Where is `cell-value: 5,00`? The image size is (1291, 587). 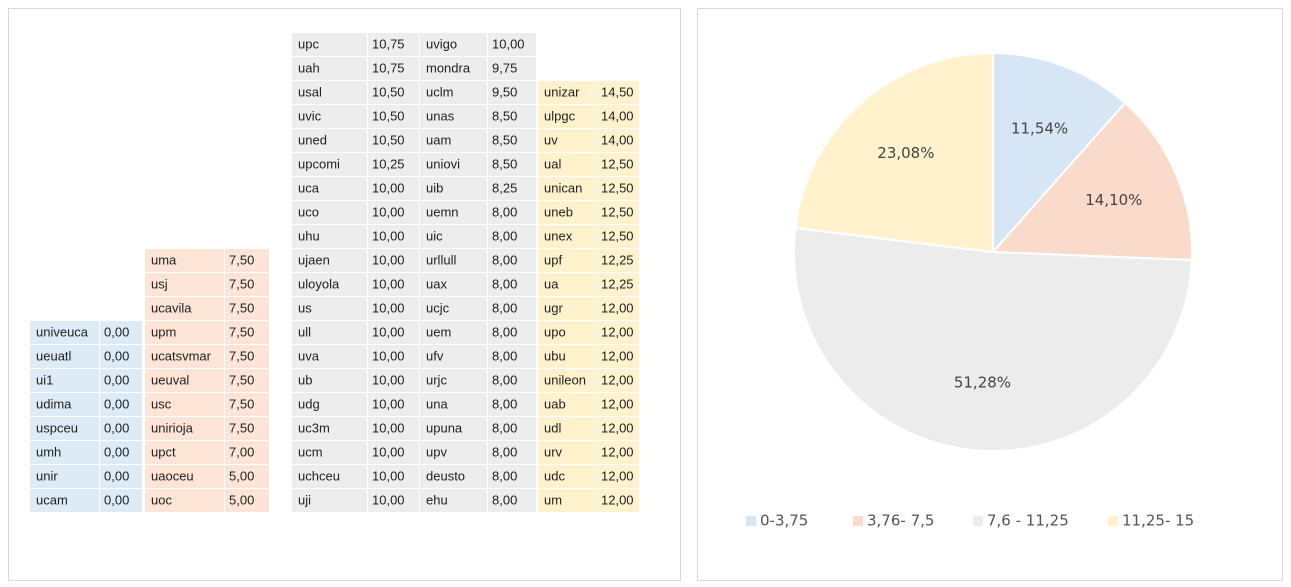
cell-value: 5,00 is located at coordinates (241, 499).